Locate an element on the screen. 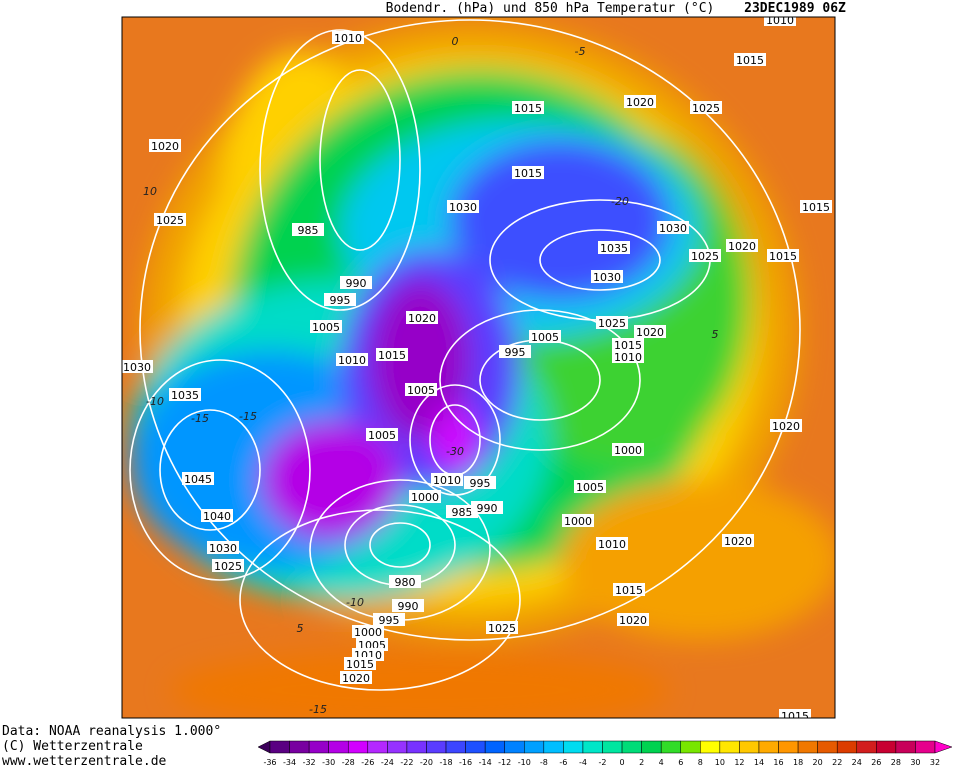 The height and width of the screenshot is (768, 956). colorbar-label: 2 is located at coordinates (641, 762).